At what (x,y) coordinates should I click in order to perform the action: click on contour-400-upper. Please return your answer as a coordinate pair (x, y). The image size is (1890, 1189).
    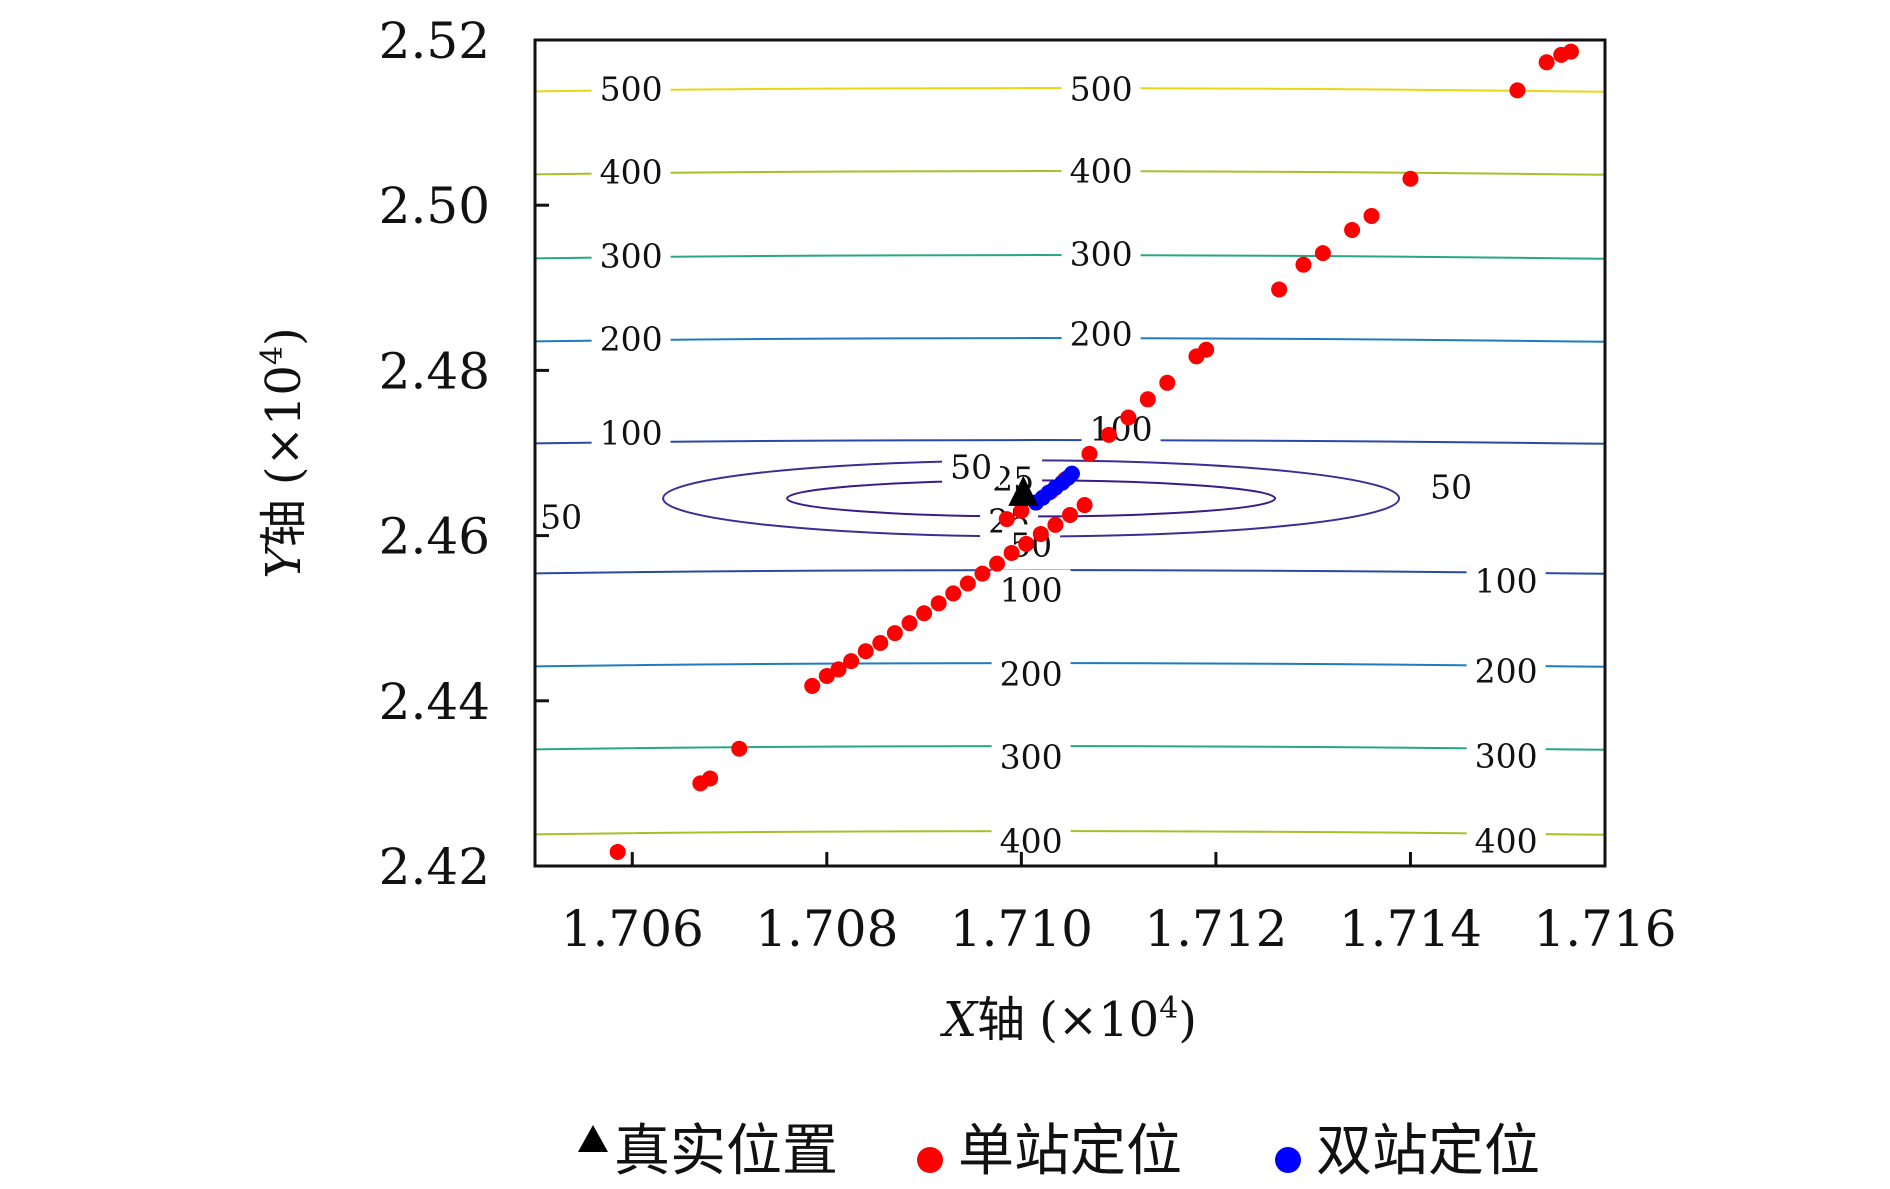
    Looking at the image, I should click on (1070, 173).